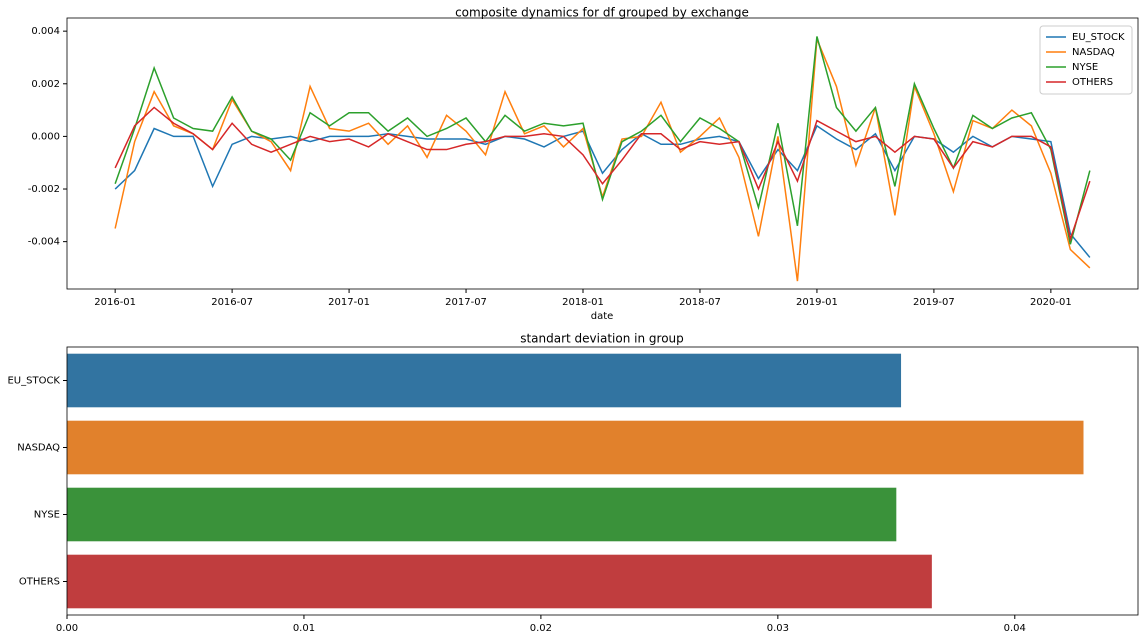 The image size is (1144, 640). I want to click on x-tick-label: 0.03, so click(778, 628).